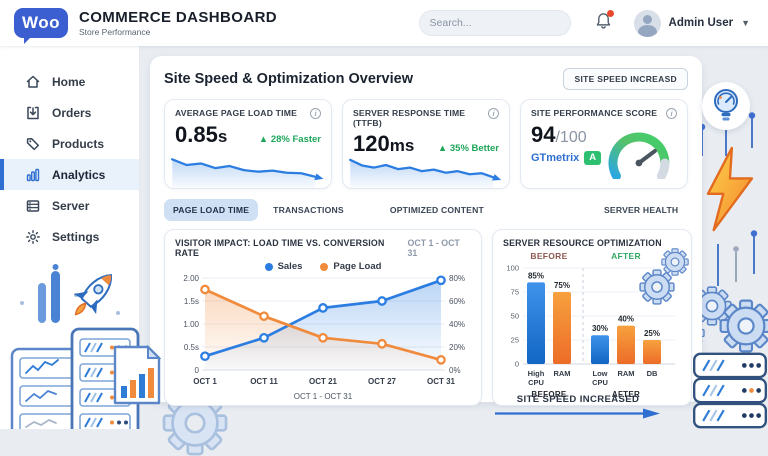 The image size is (768, 456). Describe the element at coordinates (201, 135) in the screenshot. I see `kpi-value: 0.85s` at that location.